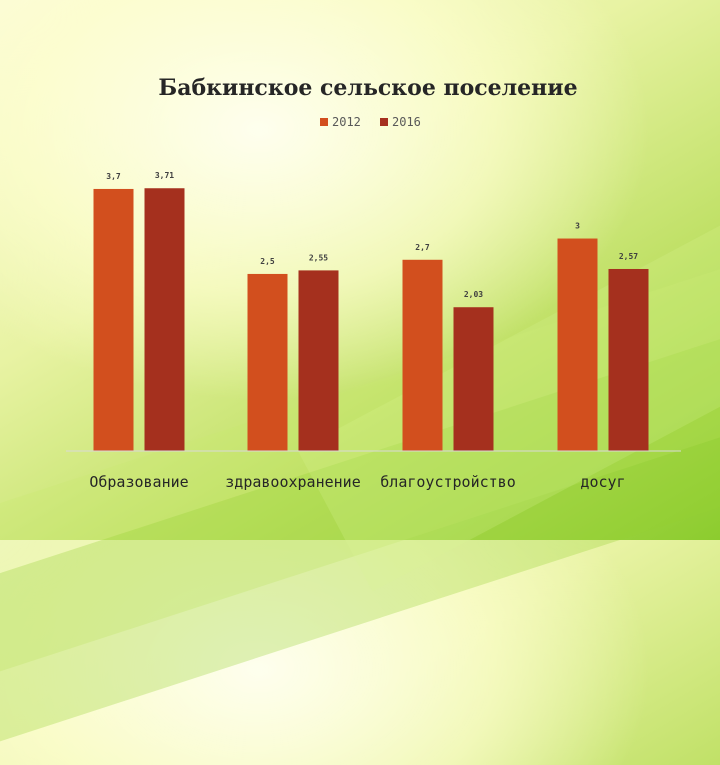 Image resolution: width=720 pixels, height=765 pixels. I want to click on data-label-2012-2: 2,5, so click(267, 261).